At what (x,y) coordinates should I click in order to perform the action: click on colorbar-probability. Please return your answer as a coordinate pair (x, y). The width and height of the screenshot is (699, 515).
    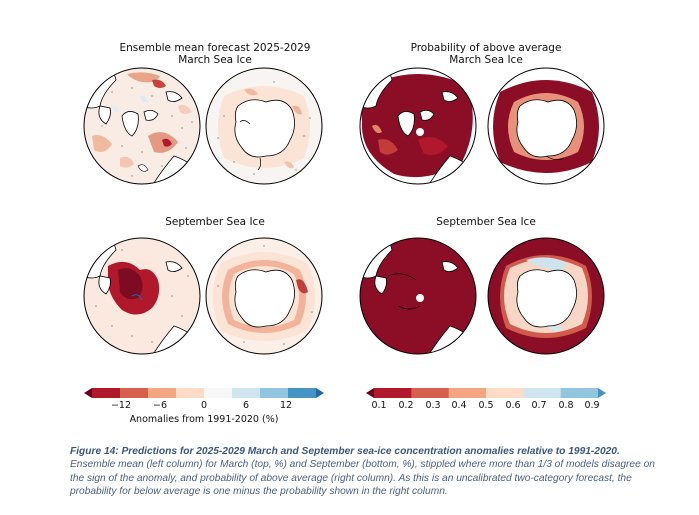
    Looking at the image, I should click on (486, 393).